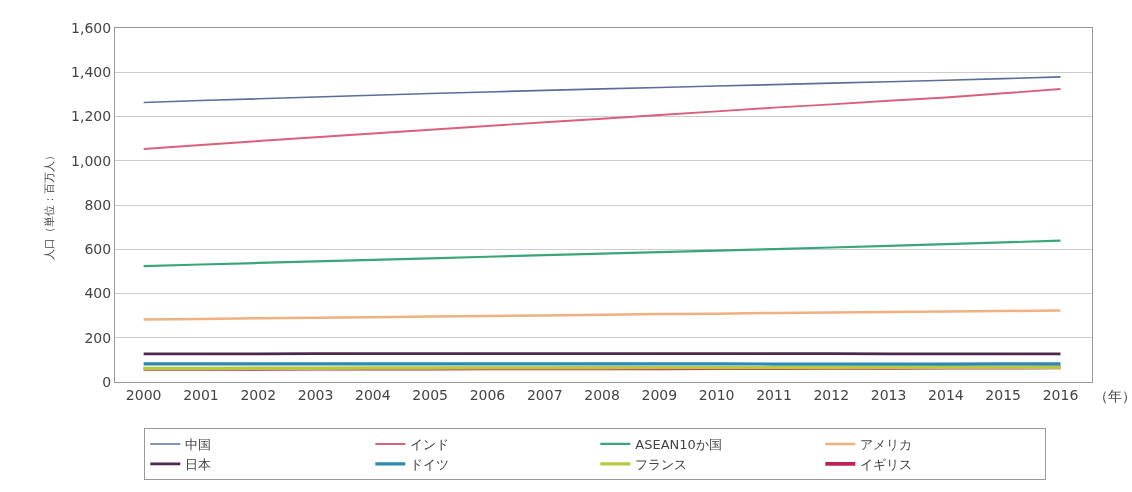  What do you see at coordinates (373, 394) in the screenshot?
I see `x-tick-label: 2004` at bounding box center [373, 394].